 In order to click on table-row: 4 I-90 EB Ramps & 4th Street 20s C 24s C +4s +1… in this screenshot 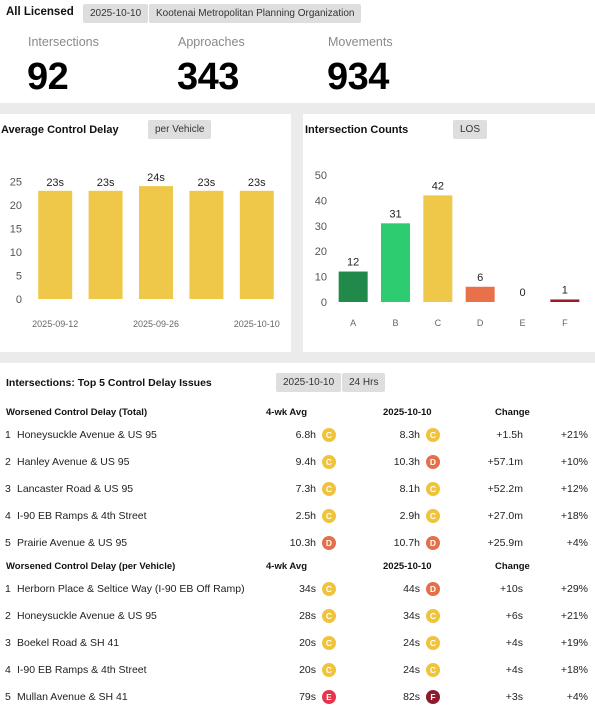, I will do `click(297, 670)`.